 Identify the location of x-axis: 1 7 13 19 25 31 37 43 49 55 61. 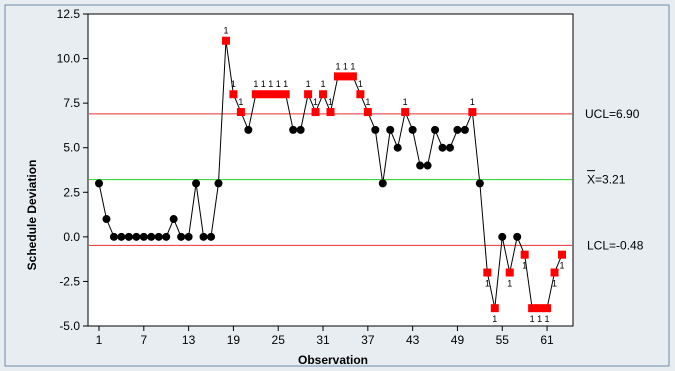
(325, 336).